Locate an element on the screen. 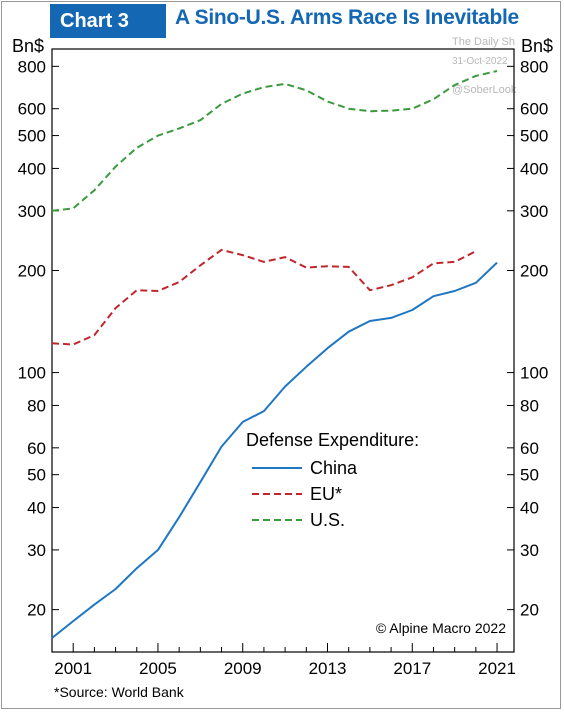 The width and height of the screenshot is (564, 712). y-tick-label-right: 200 is located at coordinates (534, 271).